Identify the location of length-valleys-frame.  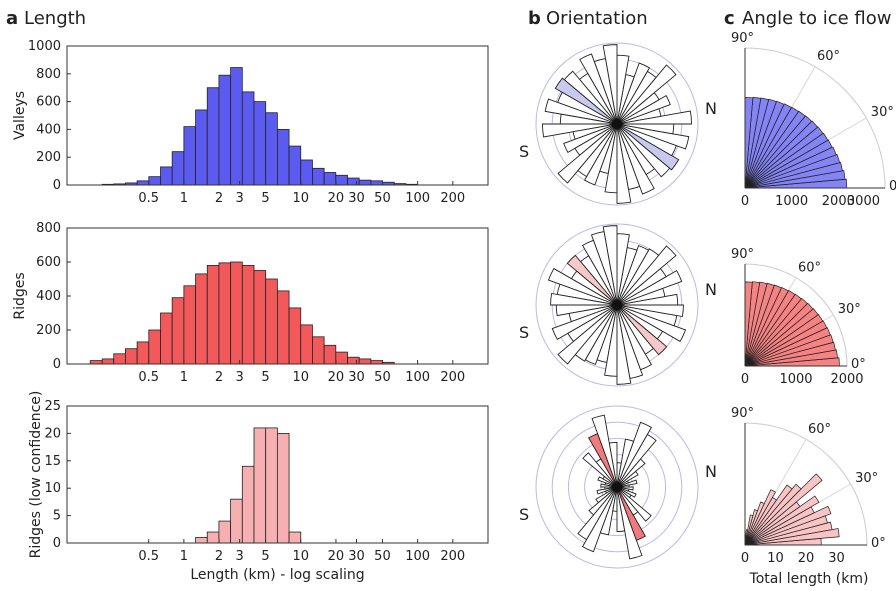
(277, 115).